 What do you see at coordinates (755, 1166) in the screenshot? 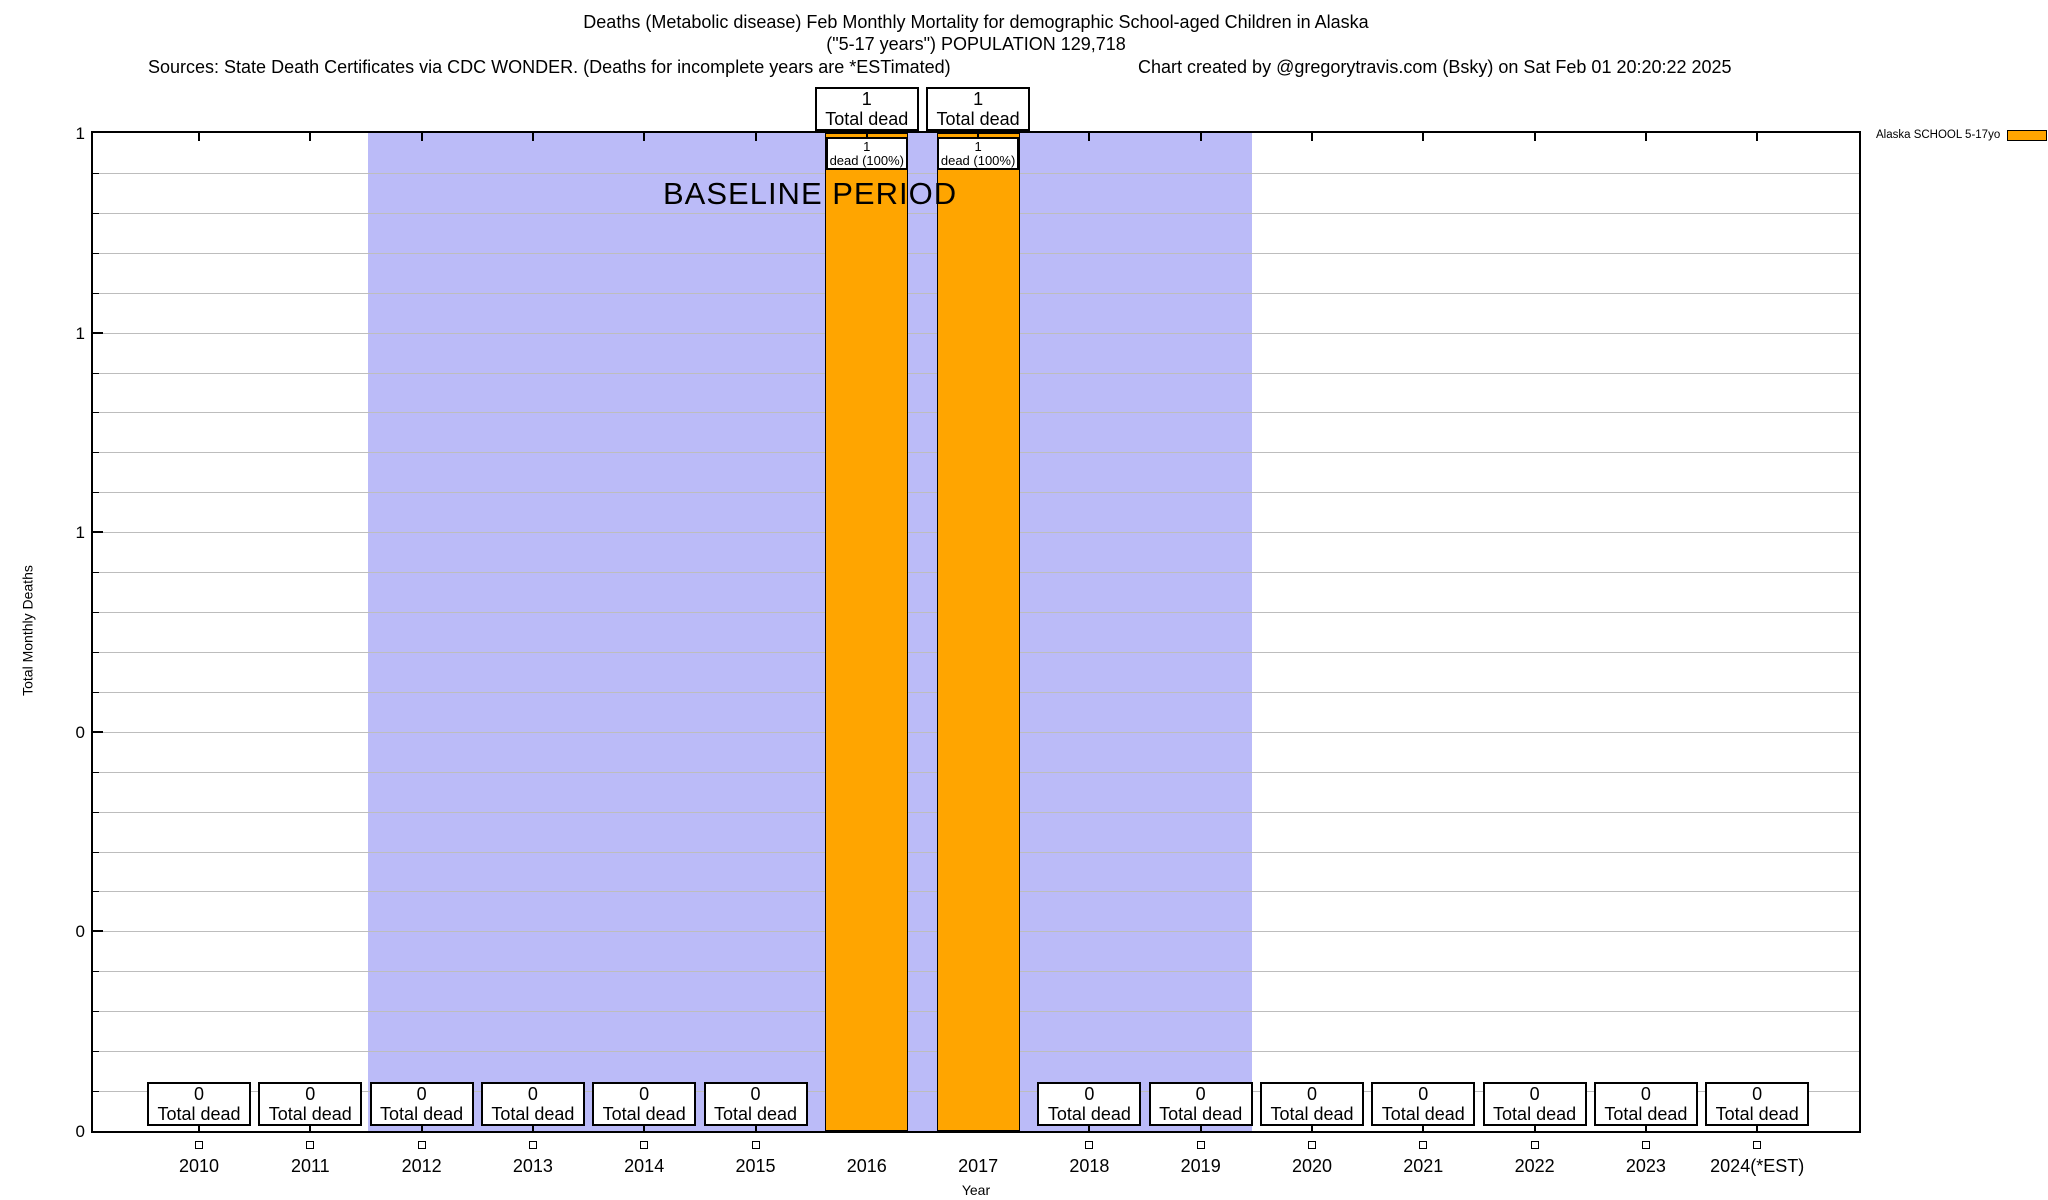
I see `x-axis-year-label: 2015` at bounding box center [755, 1166].